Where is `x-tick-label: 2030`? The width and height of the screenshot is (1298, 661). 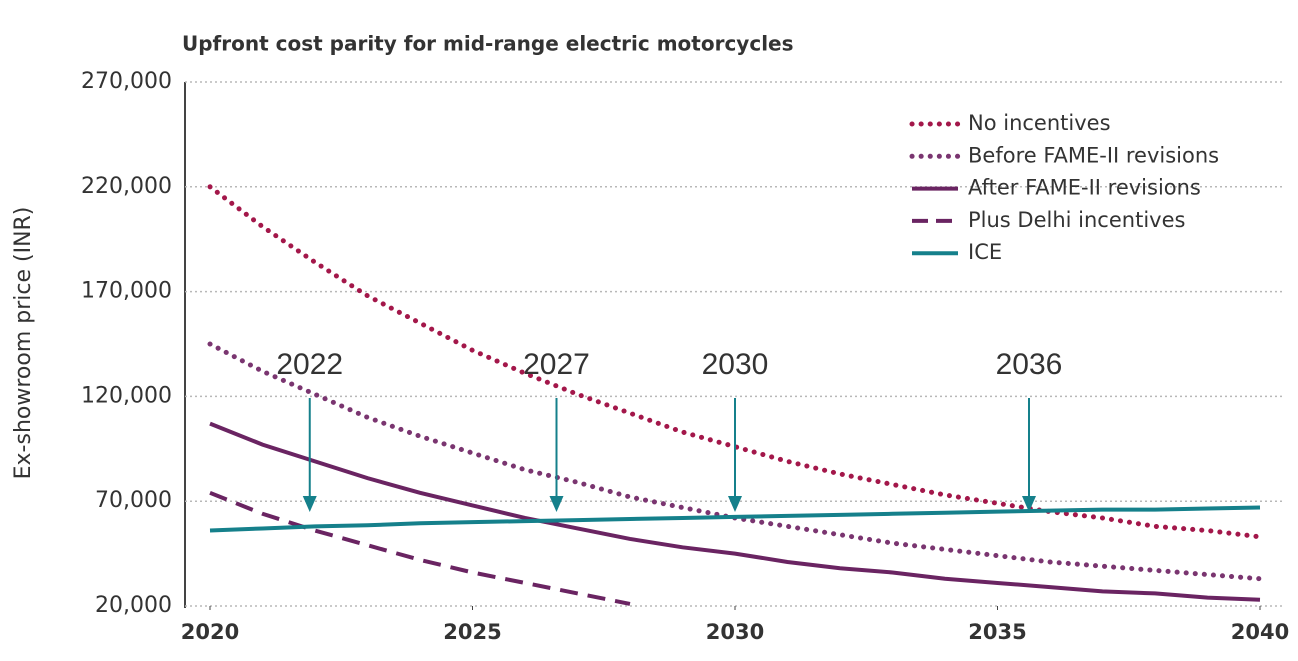
x-tick-label: 2030 is located at coordinates (735, 632).